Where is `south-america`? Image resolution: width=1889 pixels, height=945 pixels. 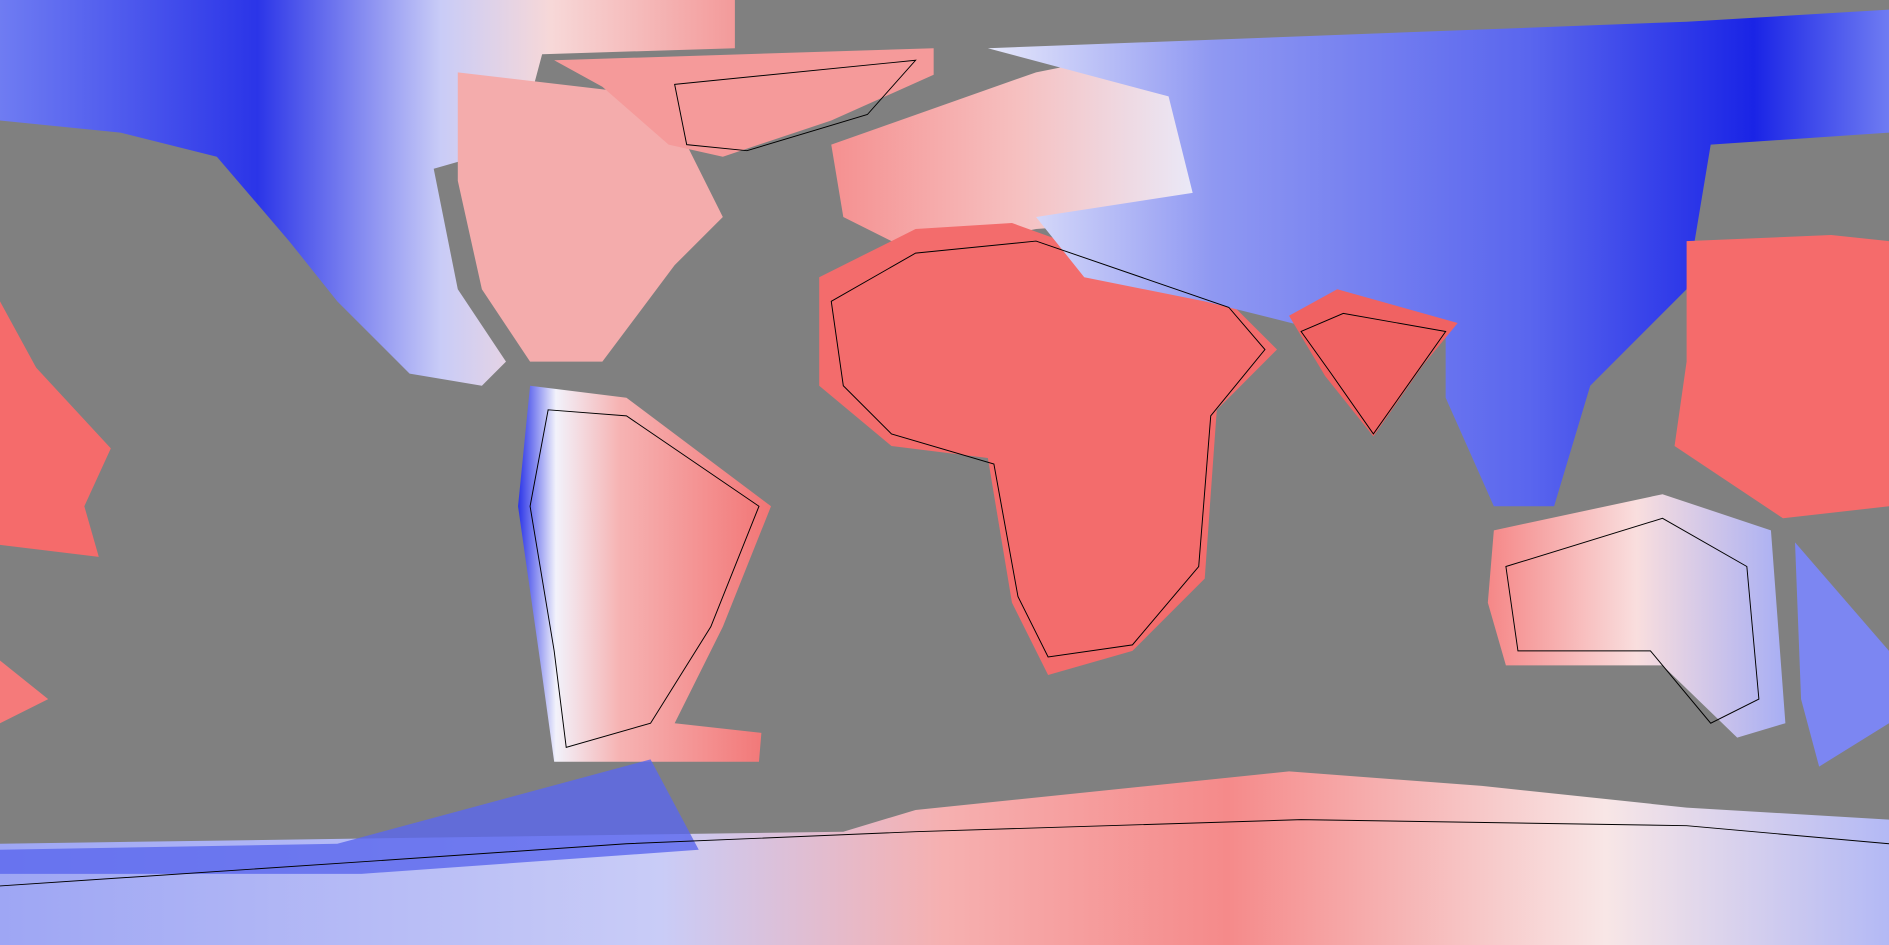
south-america is located at coordinates (645, 573).